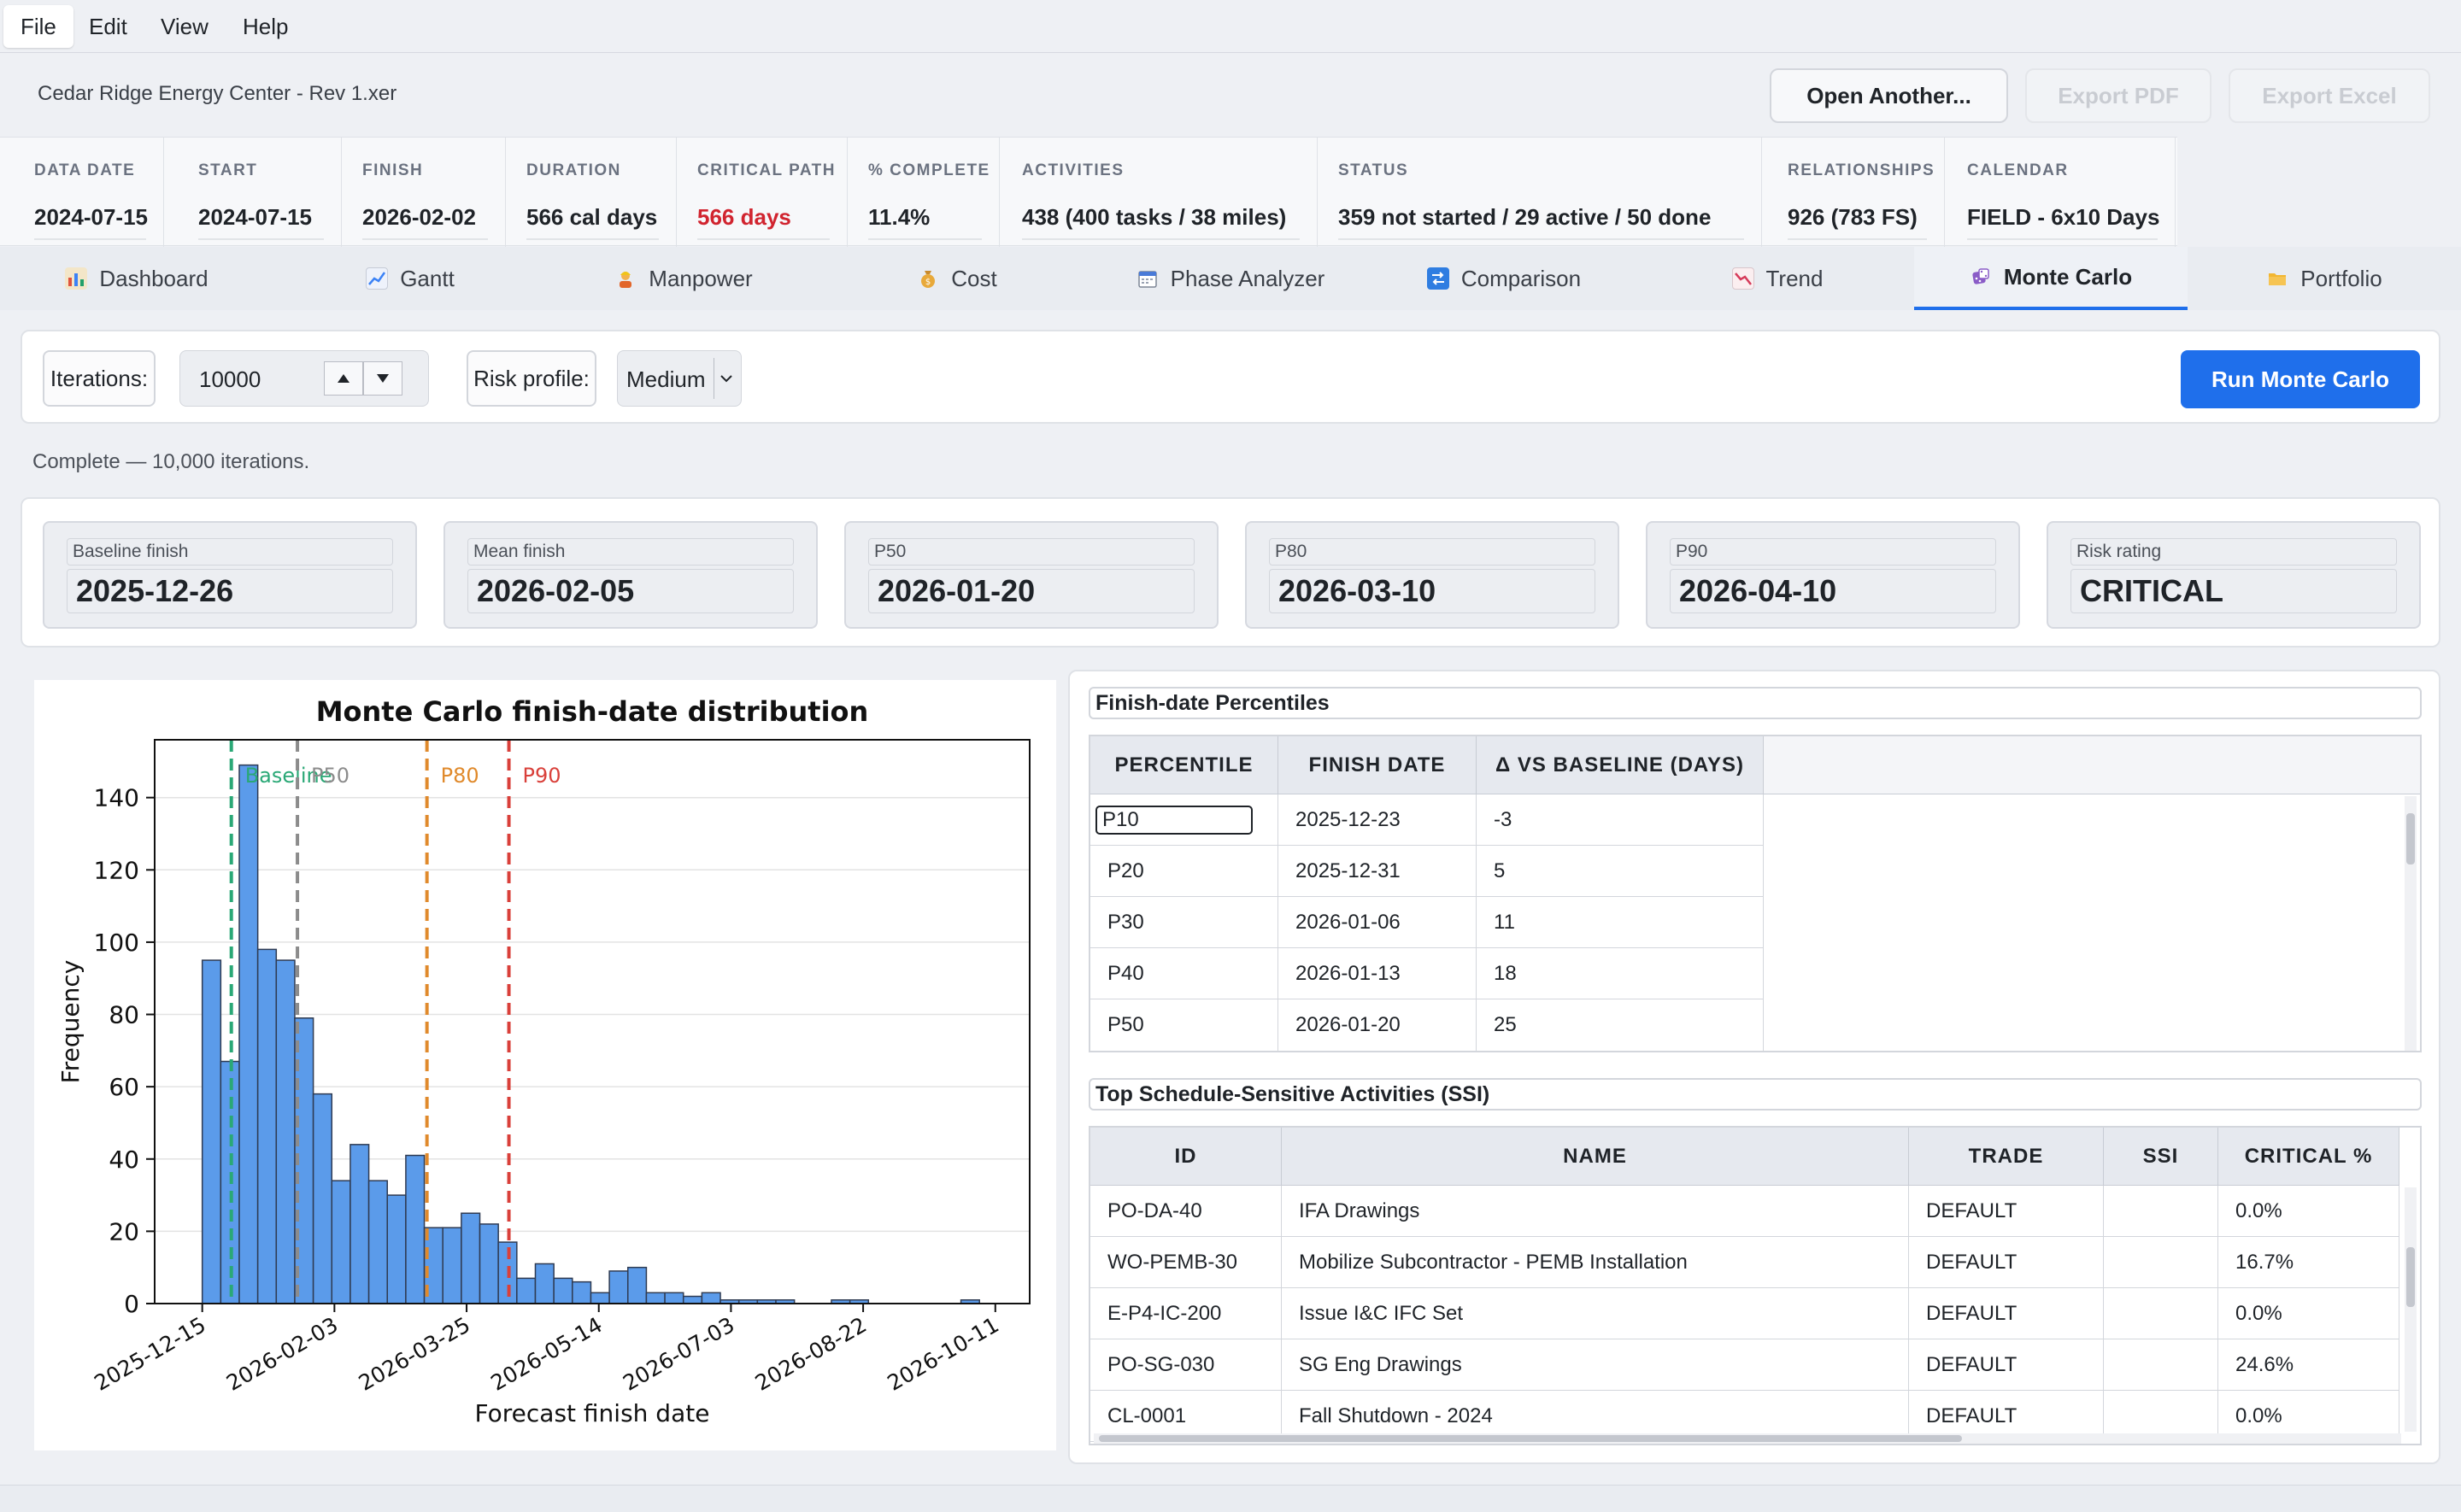  Describe the element at coordinates (1596, 1365) in the screenshot. I see `table-cell: SG Eng Drawings` at that location.